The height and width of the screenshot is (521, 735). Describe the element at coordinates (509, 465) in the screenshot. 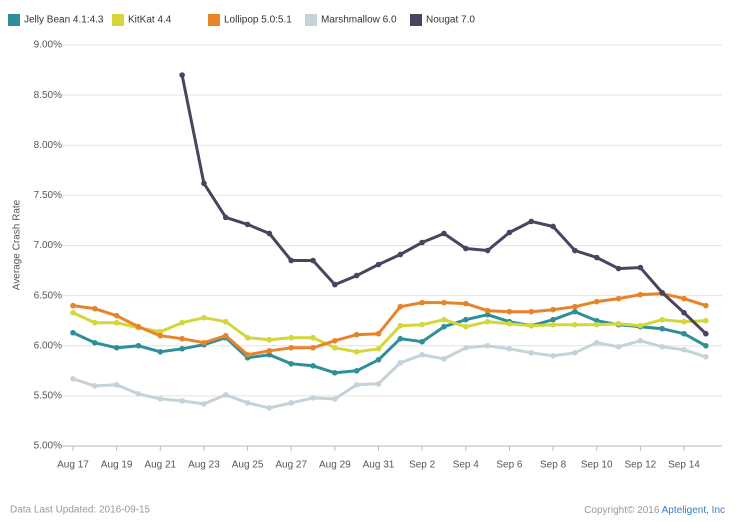

I see `x-tick-label: Sep 6` at that location.